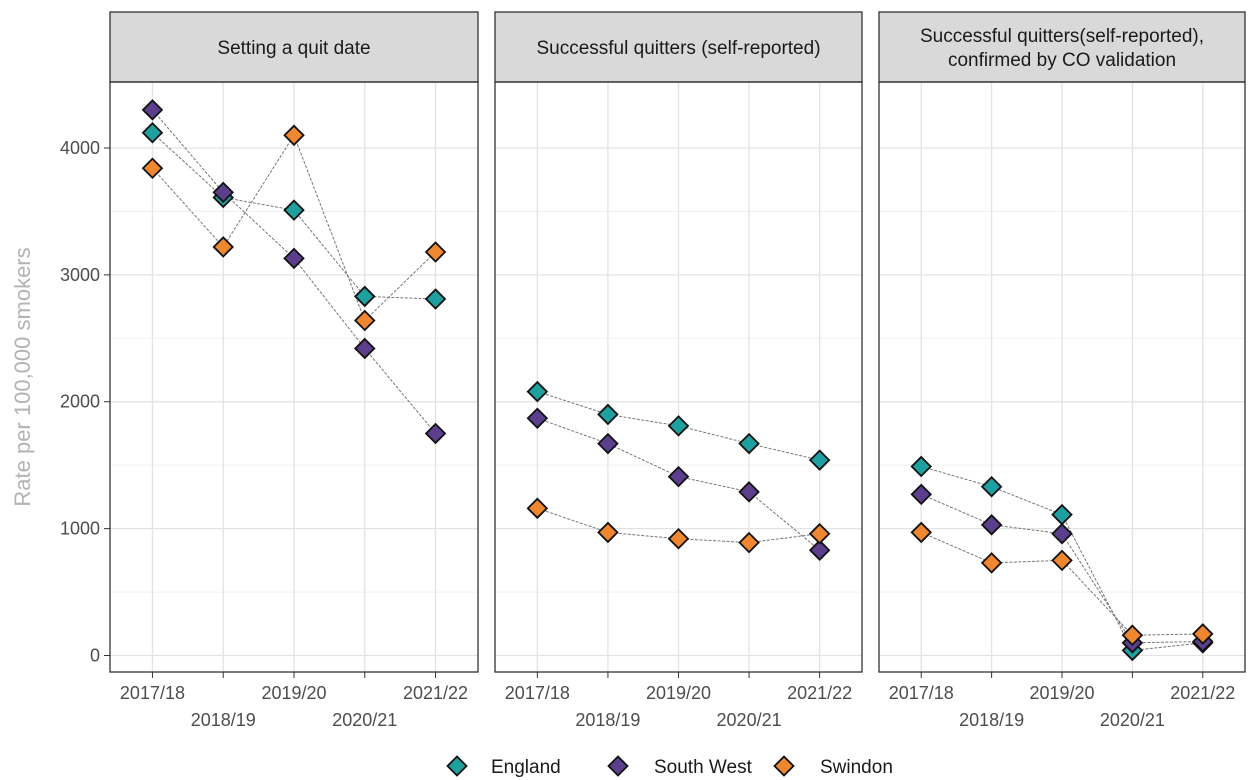 The height and width of the screenshot is (780, 1257). I want to click on y-tick-label: 4000, so click(80, 148).